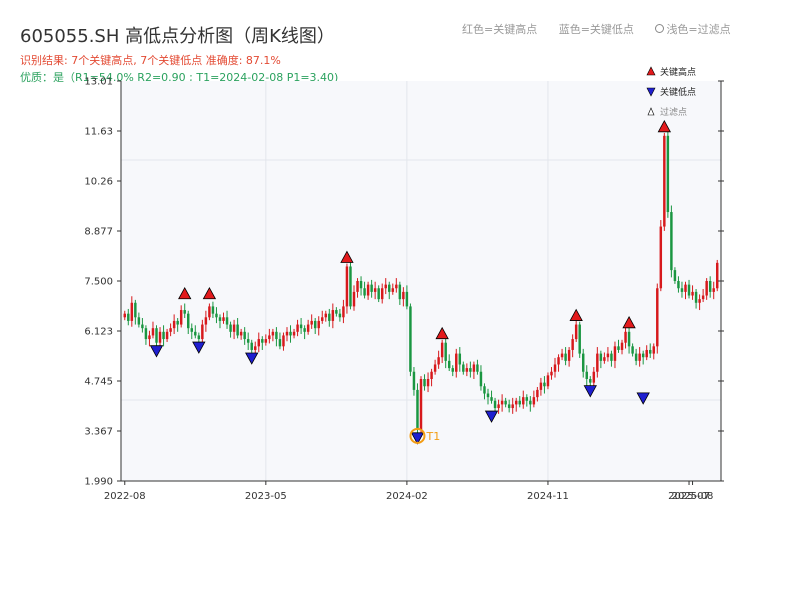 The height and width of the screenshot is (600, 800). What do you see at coordinates (98, 232) in the screenshot?
I see `y-tick-label: 8.877` at bounding box center [98, 232].